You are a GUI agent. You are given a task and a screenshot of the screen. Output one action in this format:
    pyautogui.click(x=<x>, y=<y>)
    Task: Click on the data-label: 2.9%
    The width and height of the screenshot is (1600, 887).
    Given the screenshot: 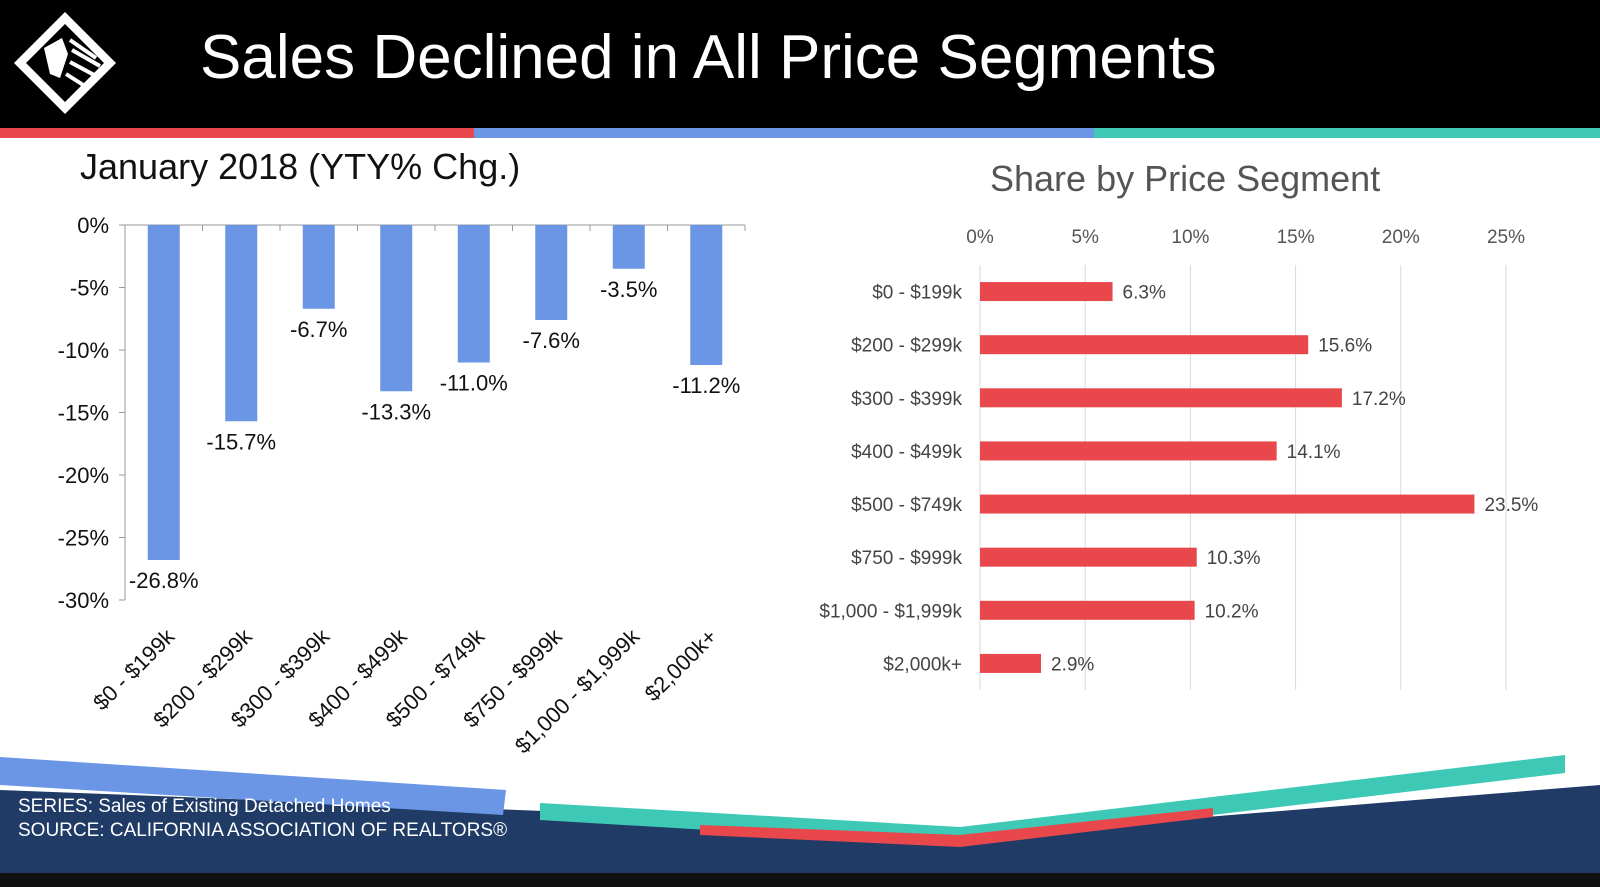 What is the action you would take?
    pyautogui.click(x=1072, y=664)
    